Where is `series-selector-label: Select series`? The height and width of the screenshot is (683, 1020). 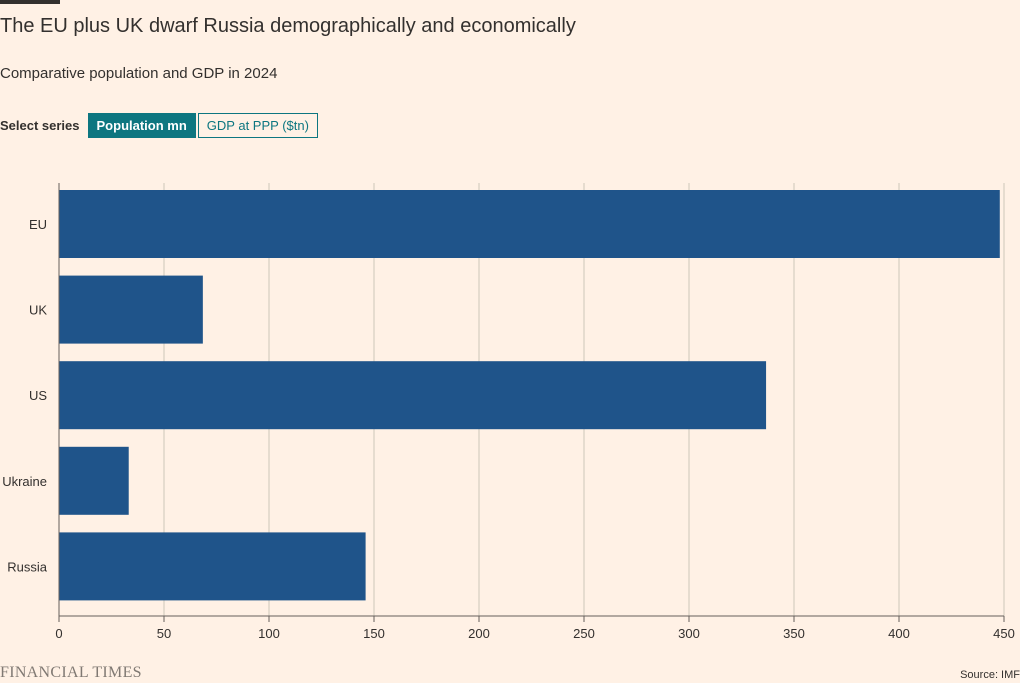 series-selector-label: Select series is located at coordinates (40, 125).